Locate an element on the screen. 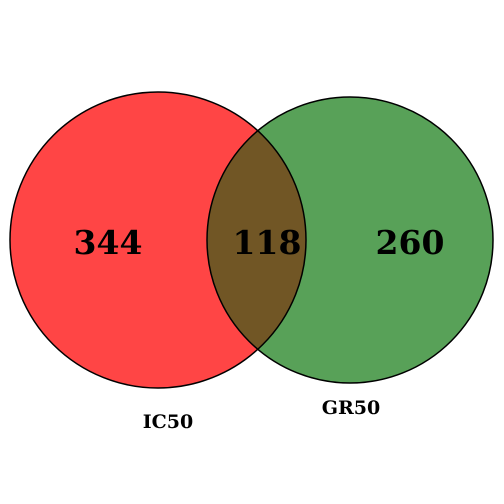 Image resolution: width=504 pixels, height=504 pixels. count-overlap: 118 is located at coordinates (267, 242).